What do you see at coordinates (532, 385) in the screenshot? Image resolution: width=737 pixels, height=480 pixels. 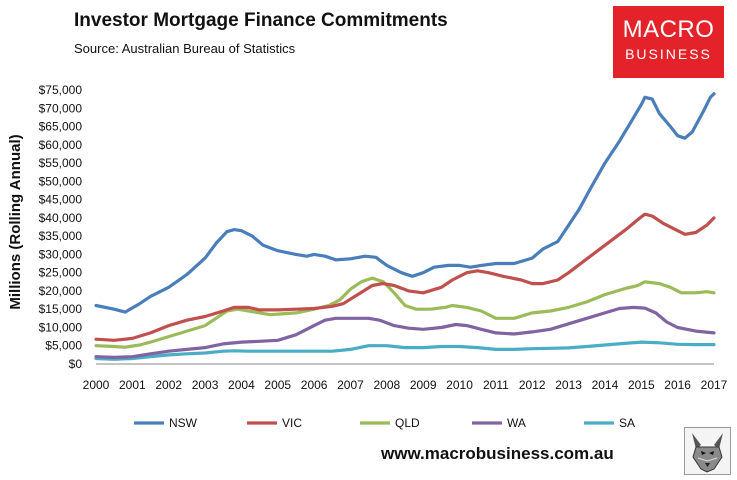 I see `x-tick-label: 2012` at bounding box center [532, 385].